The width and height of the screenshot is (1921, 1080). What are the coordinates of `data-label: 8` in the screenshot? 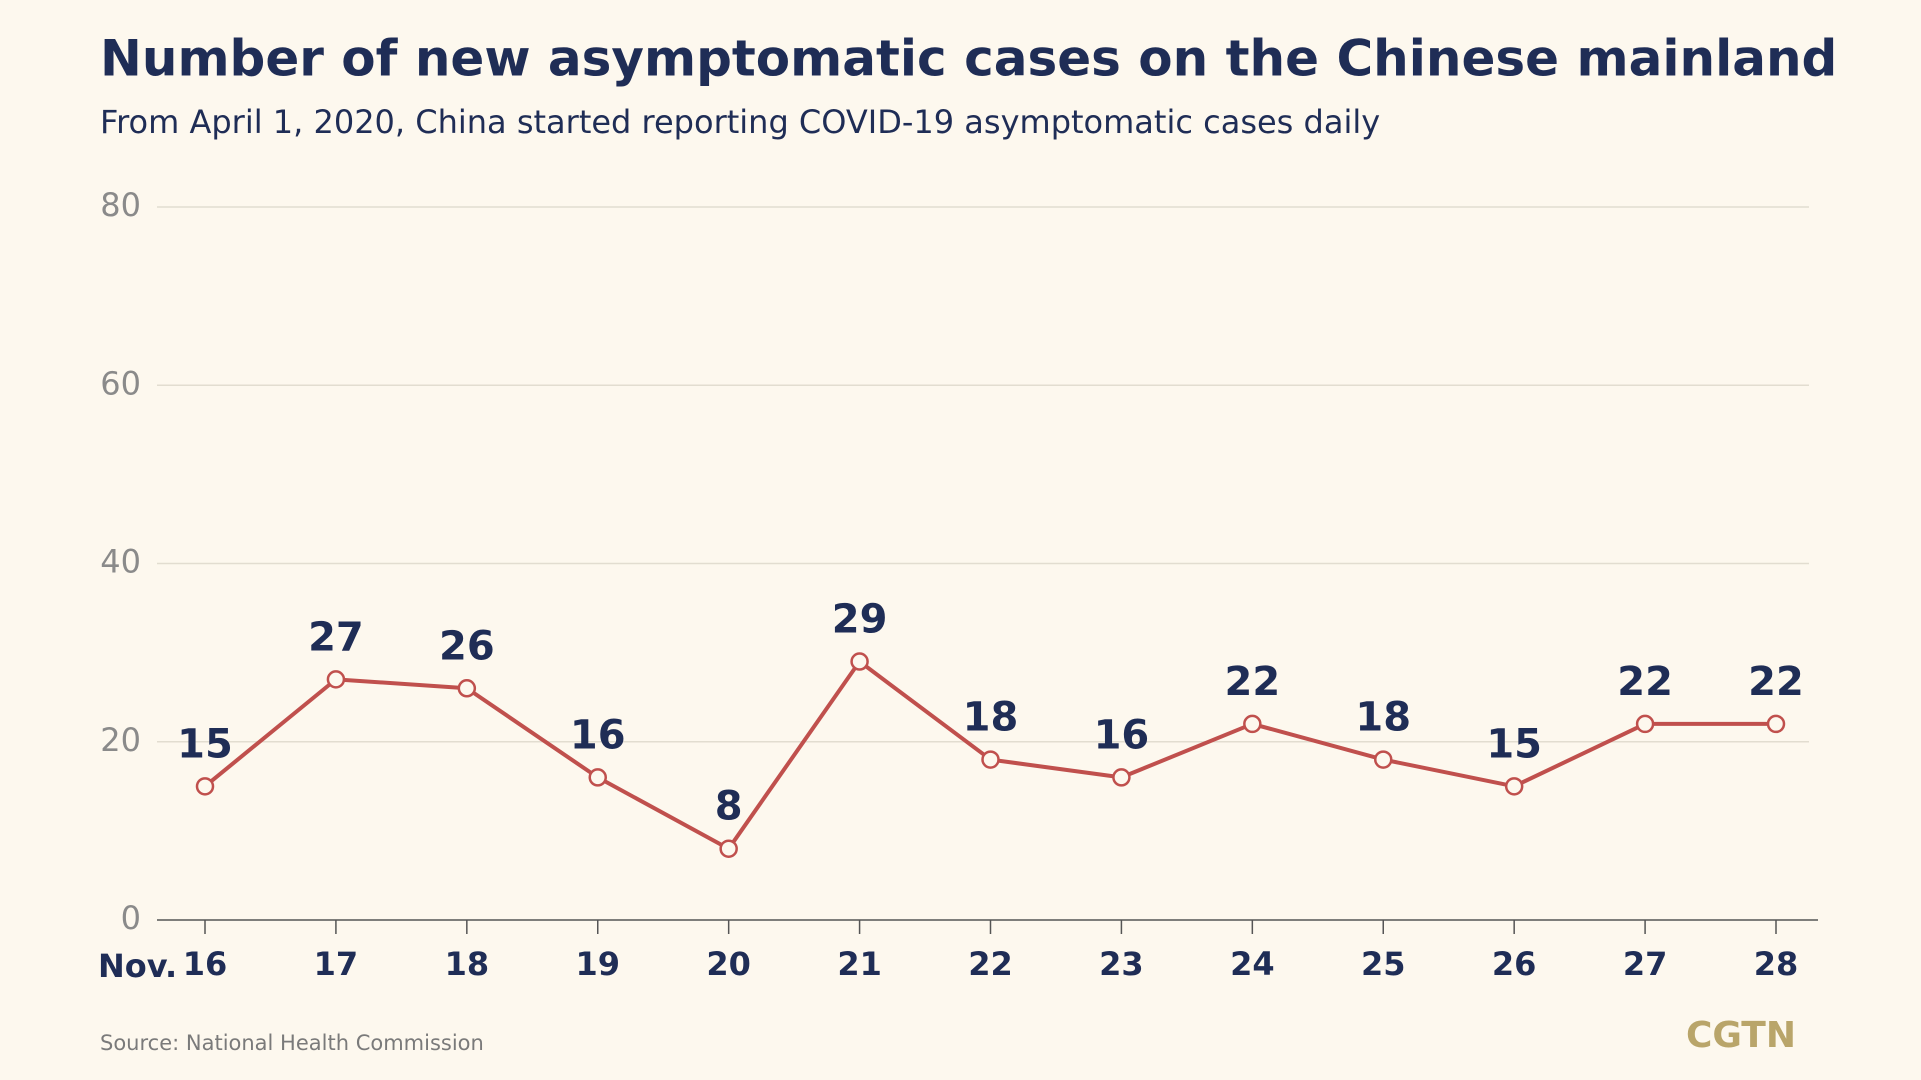 It's located at (729, 807).